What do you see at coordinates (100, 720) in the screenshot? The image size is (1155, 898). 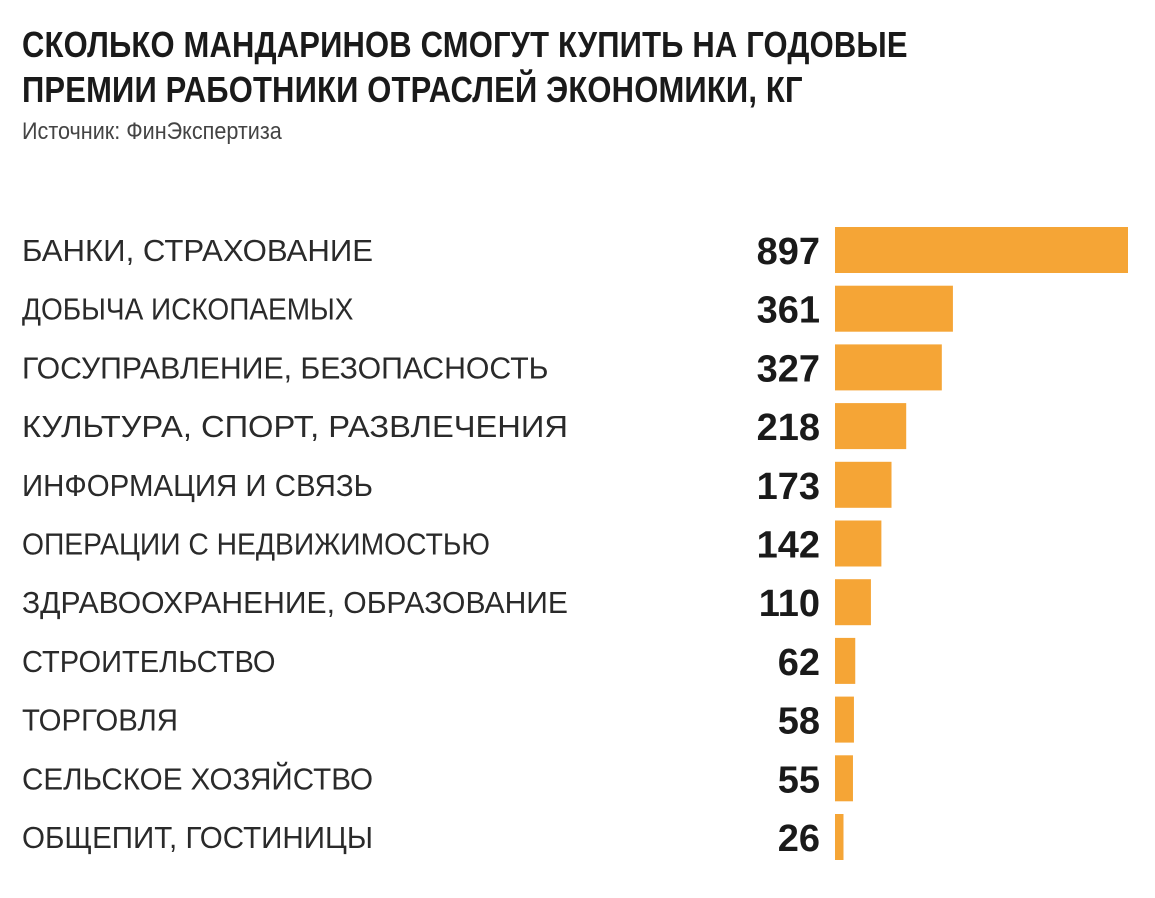 I see `category-label: ТОРГОВЛЯ` at bounding box center [100, 720].